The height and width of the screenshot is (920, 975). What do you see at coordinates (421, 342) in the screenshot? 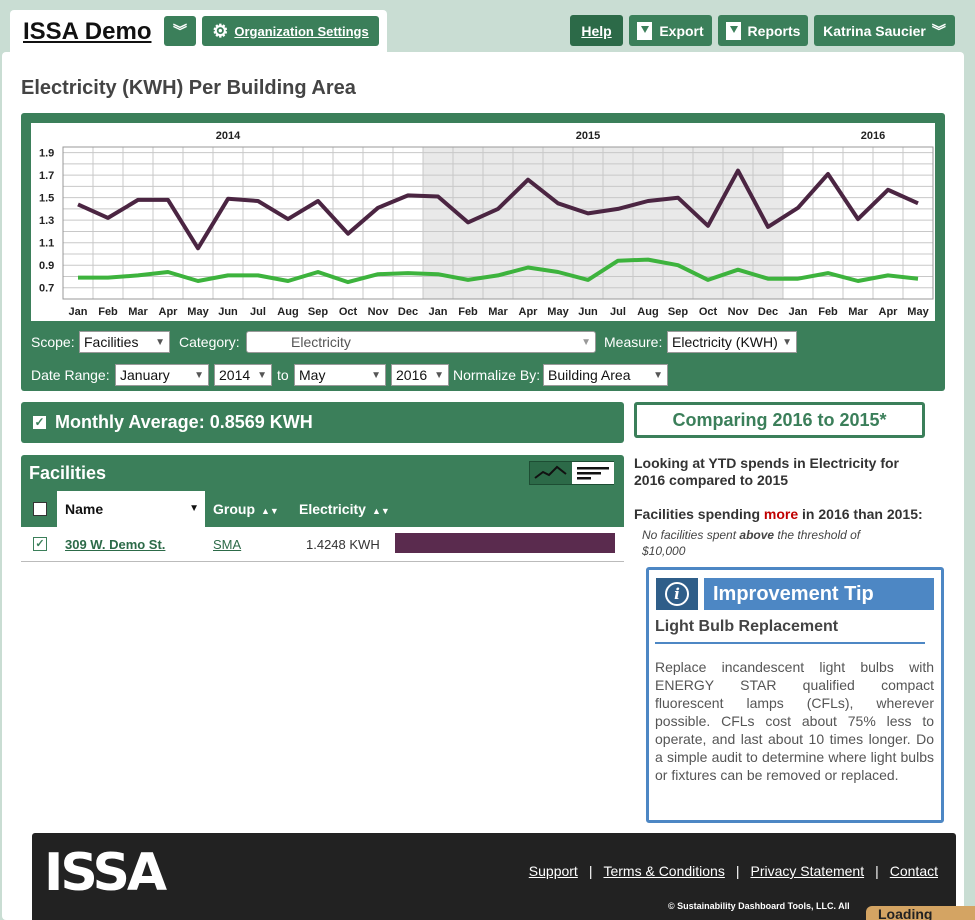
I see `category-select: Electricity ▼` at bounding box center [421, 342].